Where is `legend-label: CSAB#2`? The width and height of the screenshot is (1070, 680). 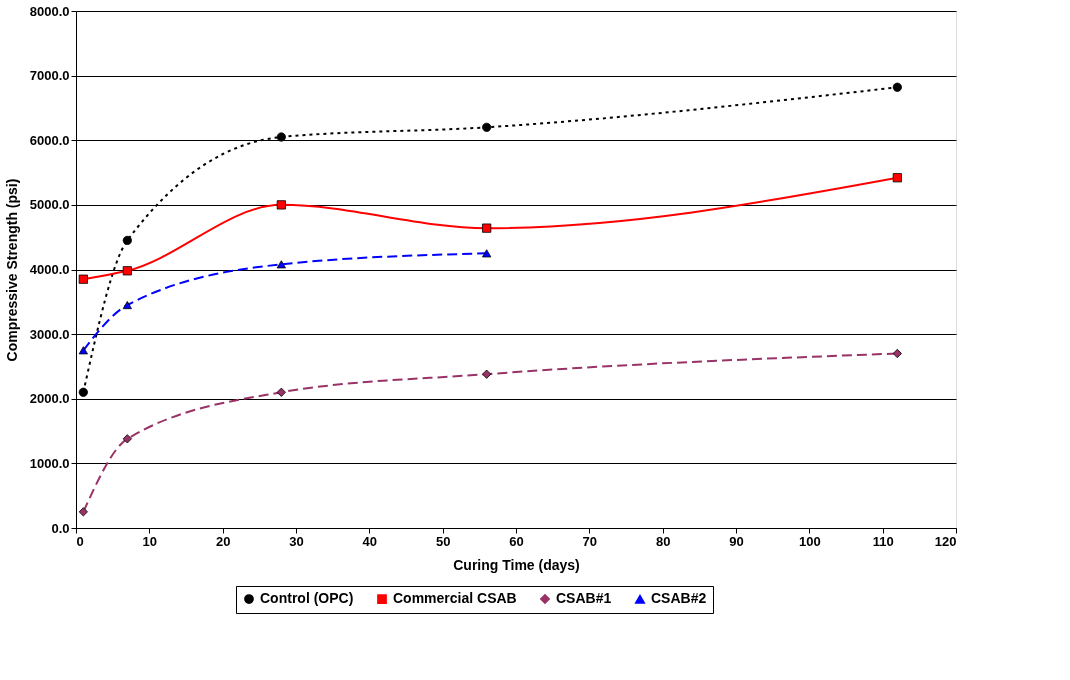 legend-label: CSAB#2 is located at coordinates (679, 598).